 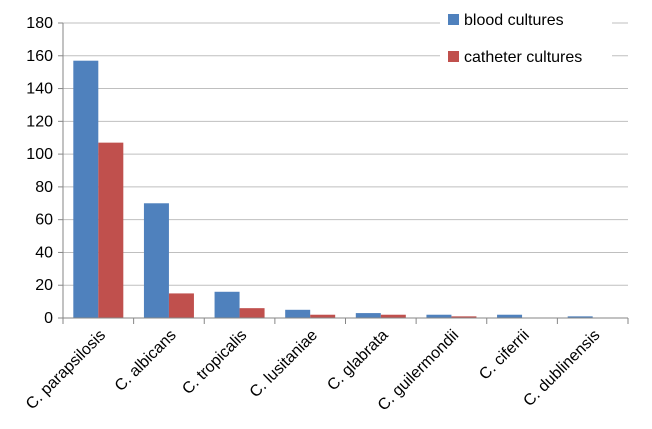 What do you see at coordinates (39, 23) in the screenshot?
I see `y-tick-label: 180` at bounding box center [39, 23].